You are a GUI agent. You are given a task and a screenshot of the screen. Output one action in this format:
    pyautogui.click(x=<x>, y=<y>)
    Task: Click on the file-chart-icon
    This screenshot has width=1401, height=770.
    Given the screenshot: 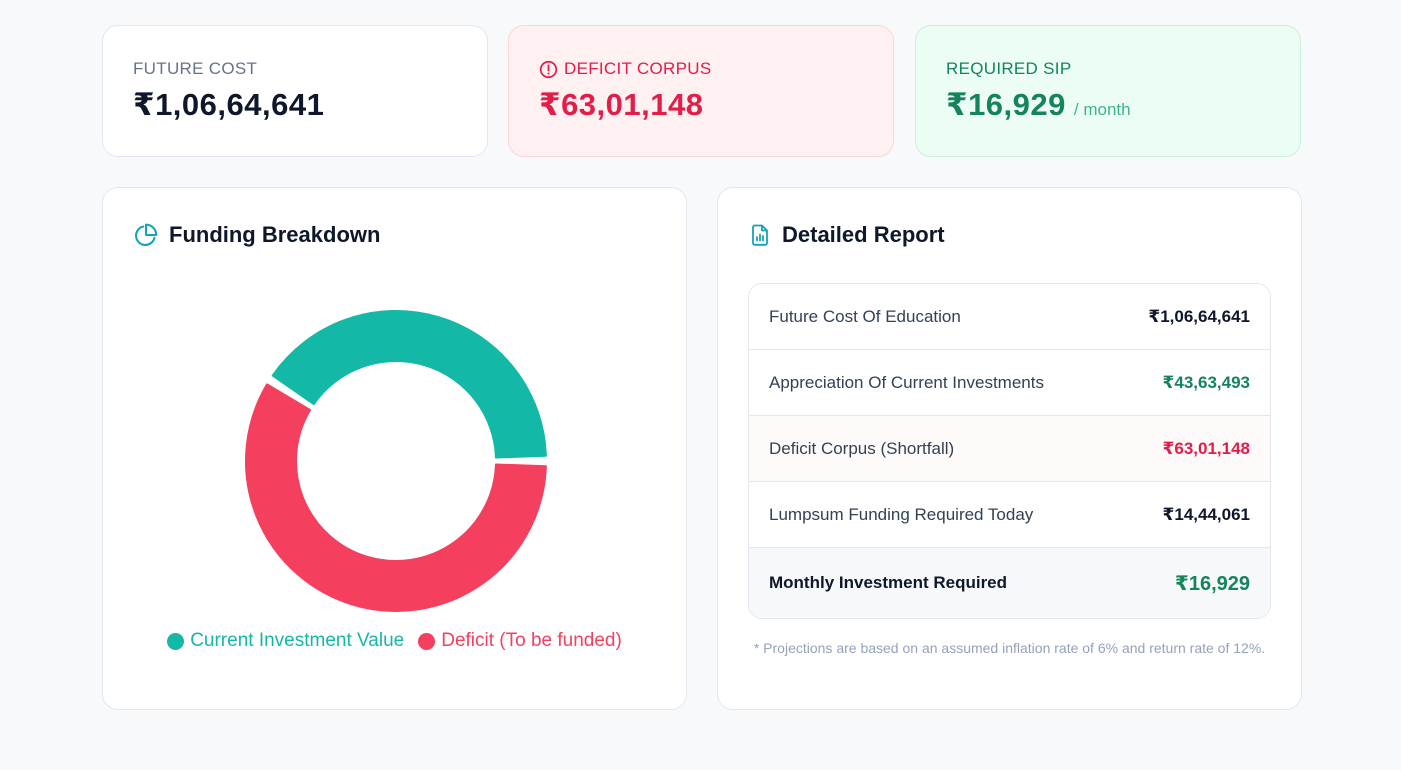 What is the action you would take?
    pyautogui.click(x=760, y=235)
    